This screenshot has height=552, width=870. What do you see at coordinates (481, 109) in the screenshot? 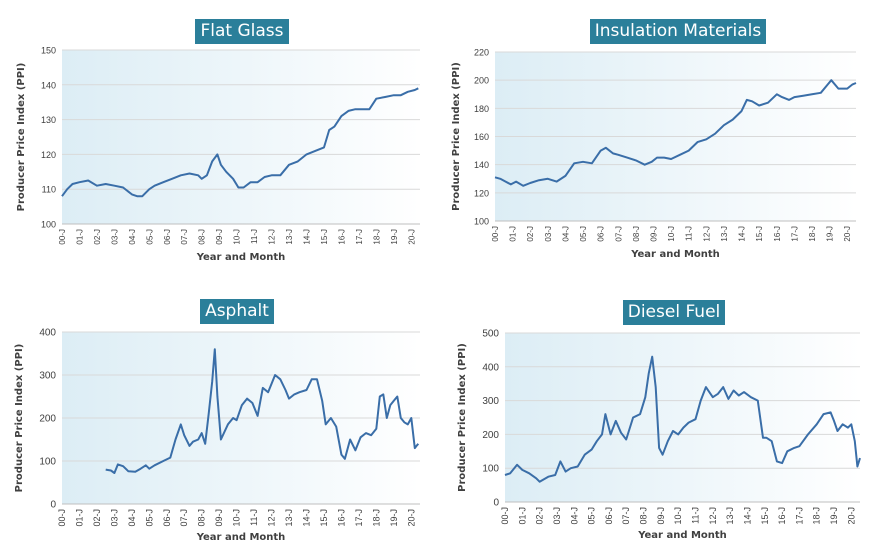
I see `y-tick-label: 180` at bounding box center [481, 109].